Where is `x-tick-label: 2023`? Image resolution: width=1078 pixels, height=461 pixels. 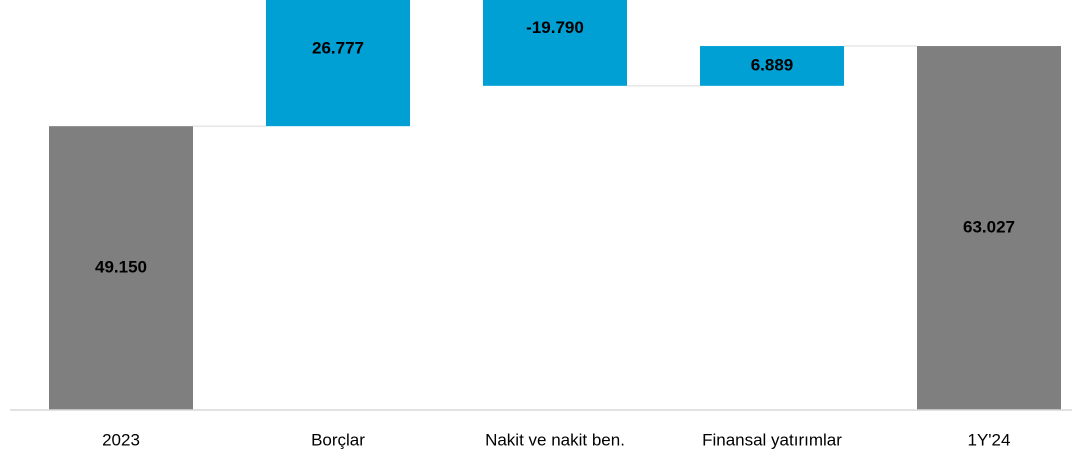 x-tick-label: 2023 is located at coordinates (121, 439).